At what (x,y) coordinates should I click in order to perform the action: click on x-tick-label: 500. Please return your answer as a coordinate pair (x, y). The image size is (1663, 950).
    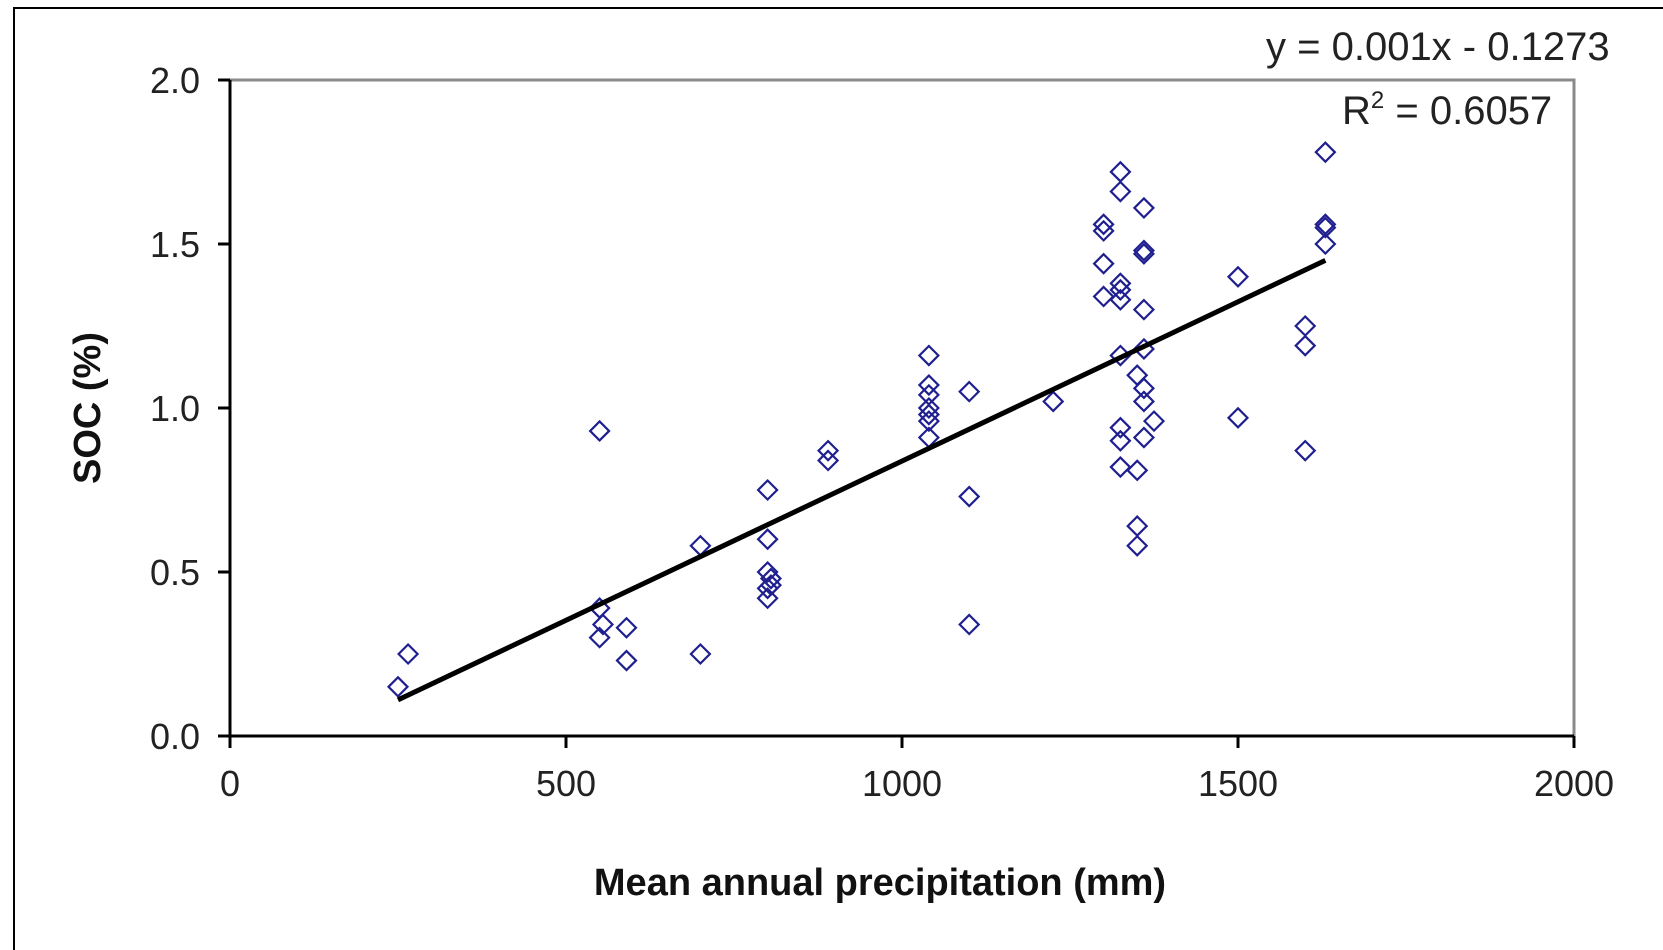
    Looking at the image, I should click on (566, 783).